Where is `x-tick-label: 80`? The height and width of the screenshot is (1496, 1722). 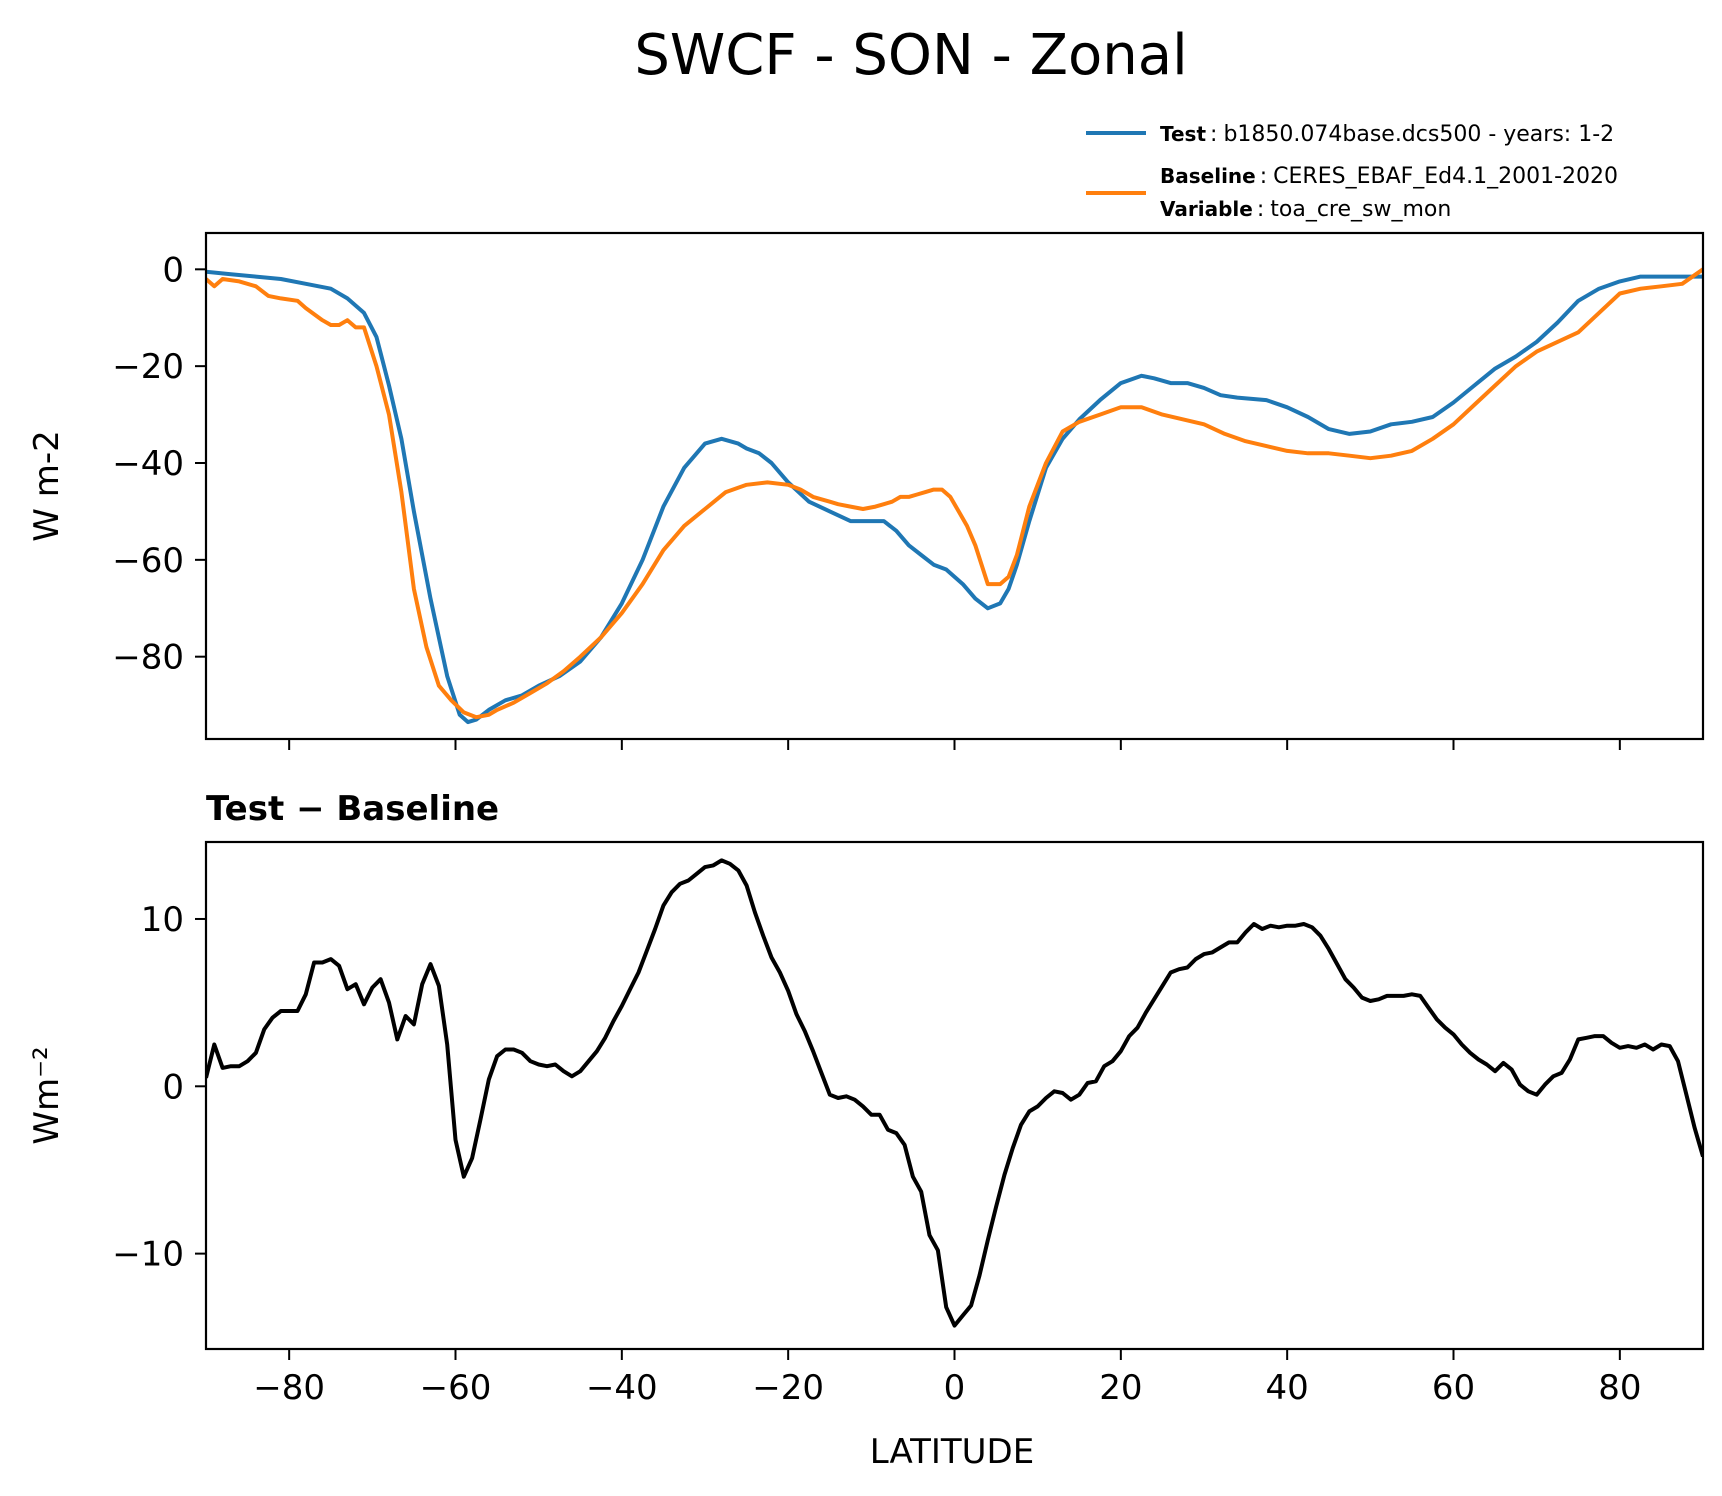
x-tick-label: 80 is located at coordinates (1619, 1388).